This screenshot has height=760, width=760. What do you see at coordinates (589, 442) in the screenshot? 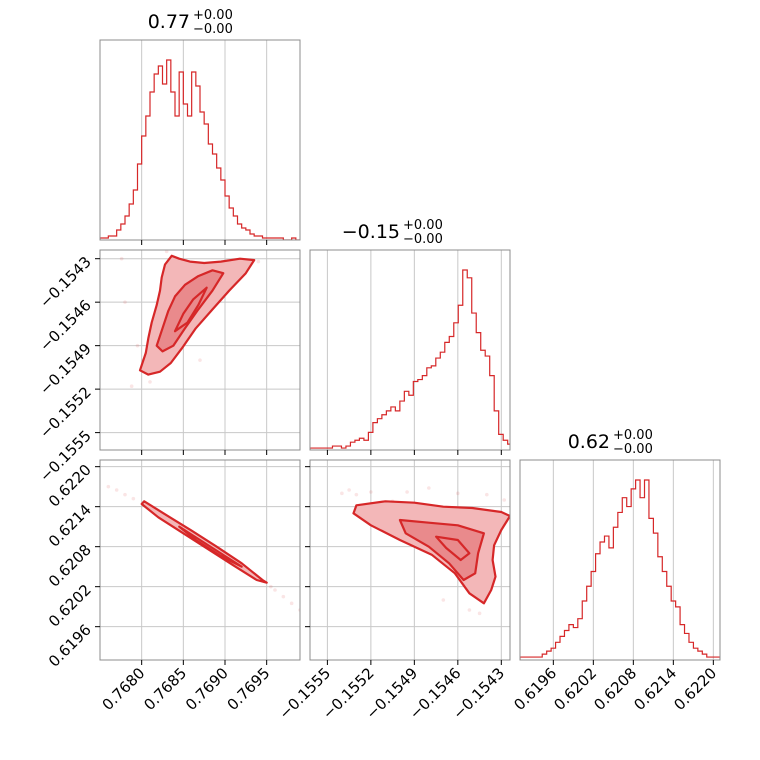
I see `param-title-2: 0.62` at bounding box center [589, 442].